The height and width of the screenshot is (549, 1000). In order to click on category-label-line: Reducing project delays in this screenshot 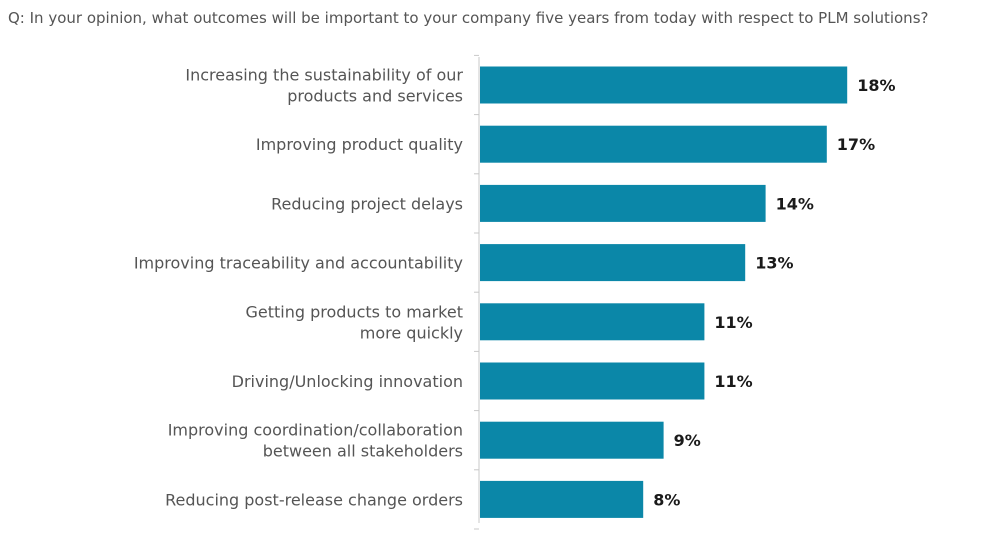, I will do `click(367, 203)`.